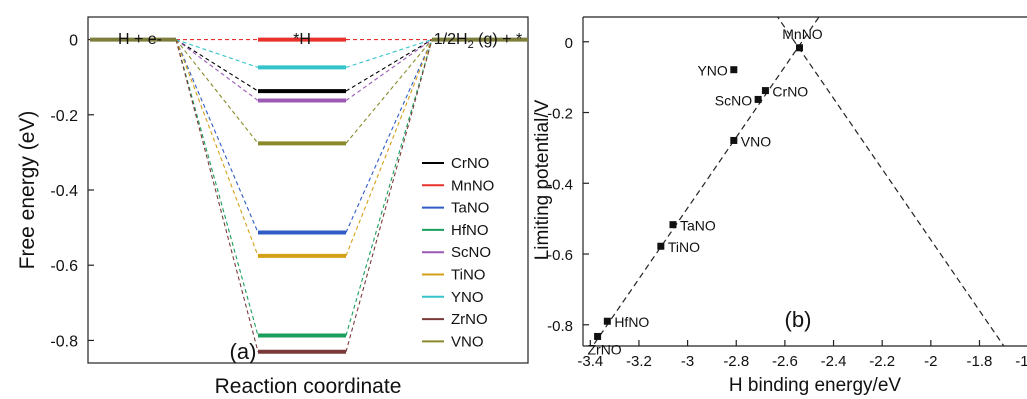  I want to click on connector-tino-in, so click(217, 148).